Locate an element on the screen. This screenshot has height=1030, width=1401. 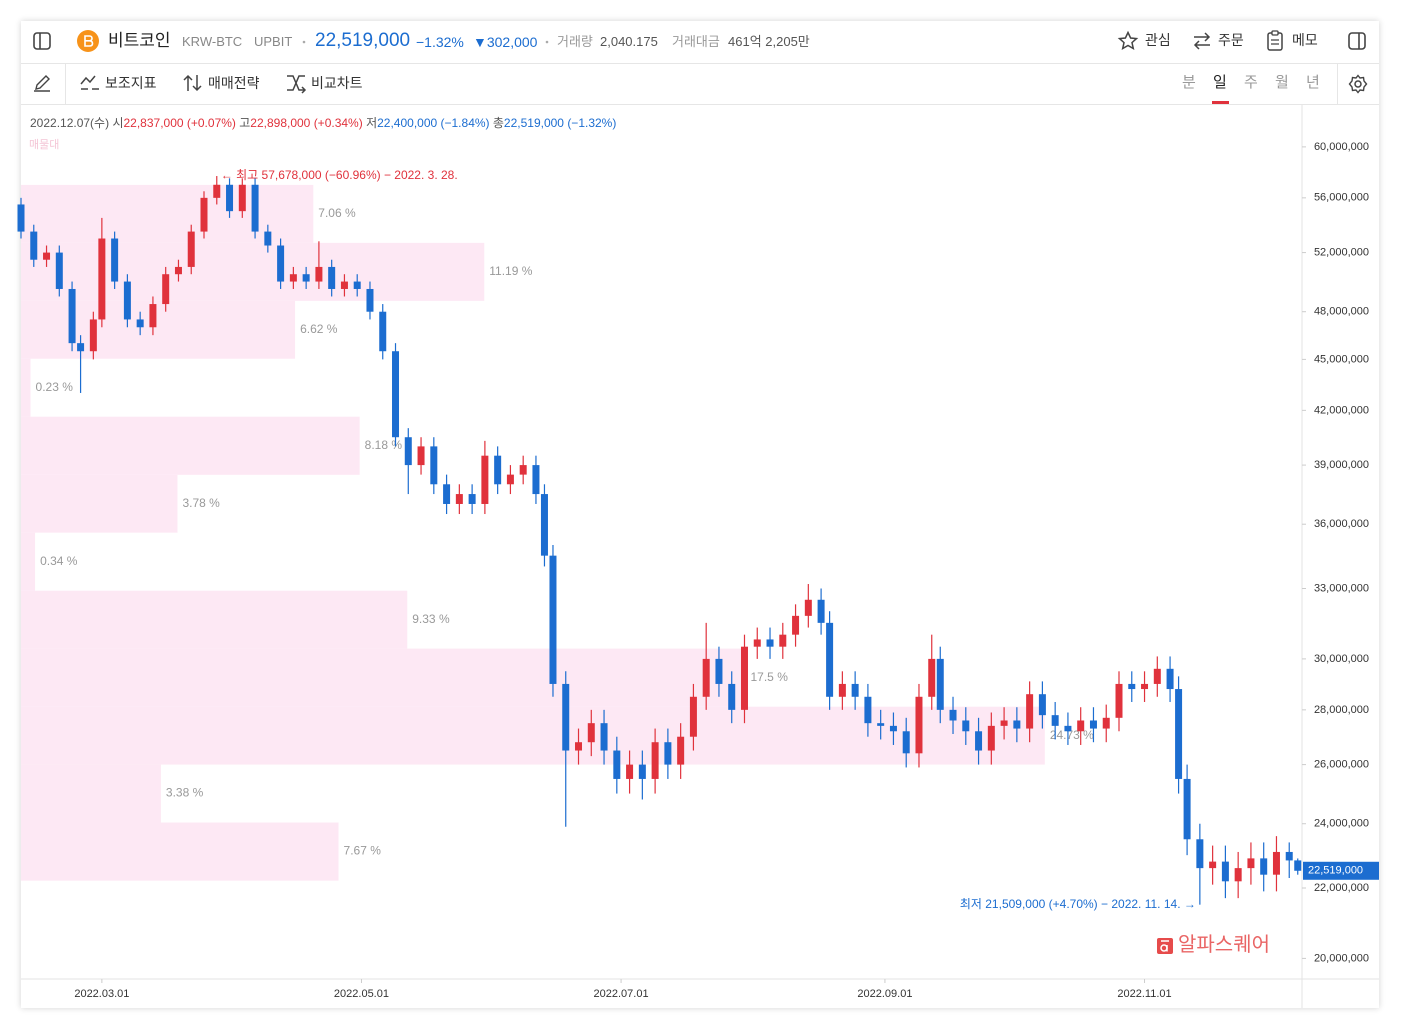
watermark-icon is located at coordinates (1165, 946).